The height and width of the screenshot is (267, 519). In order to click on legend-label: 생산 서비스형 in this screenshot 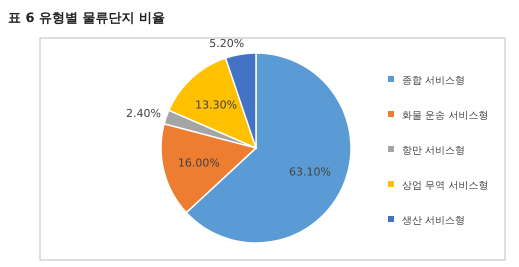, I will do `click(434, 221)`.